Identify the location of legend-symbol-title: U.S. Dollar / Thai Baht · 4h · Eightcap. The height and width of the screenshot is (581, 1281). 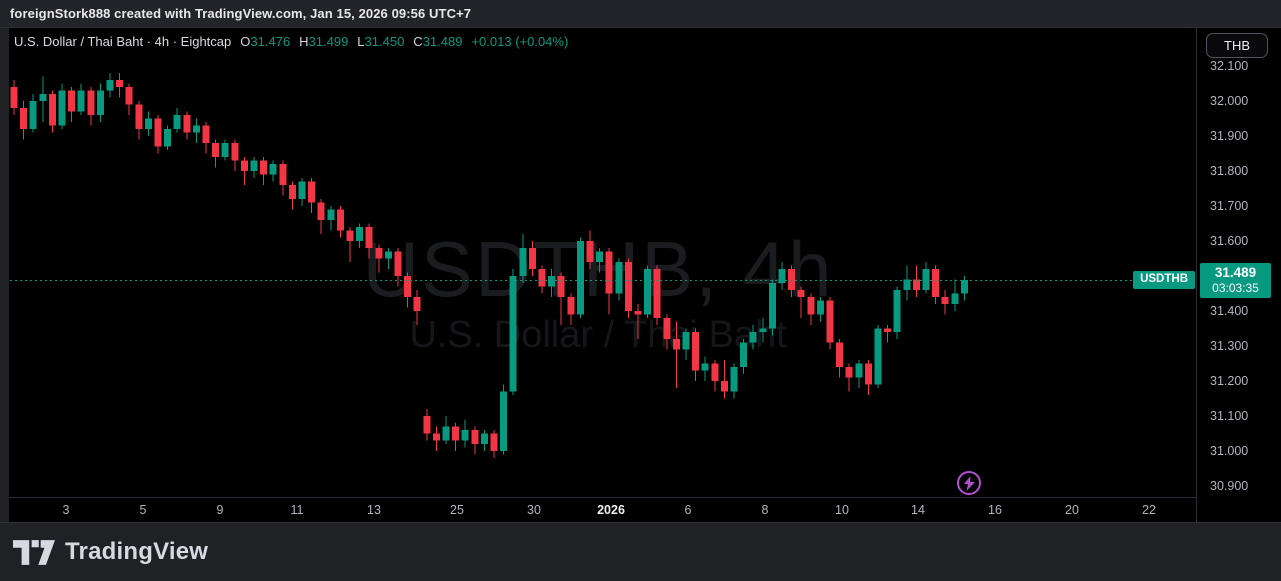
(123, 41).